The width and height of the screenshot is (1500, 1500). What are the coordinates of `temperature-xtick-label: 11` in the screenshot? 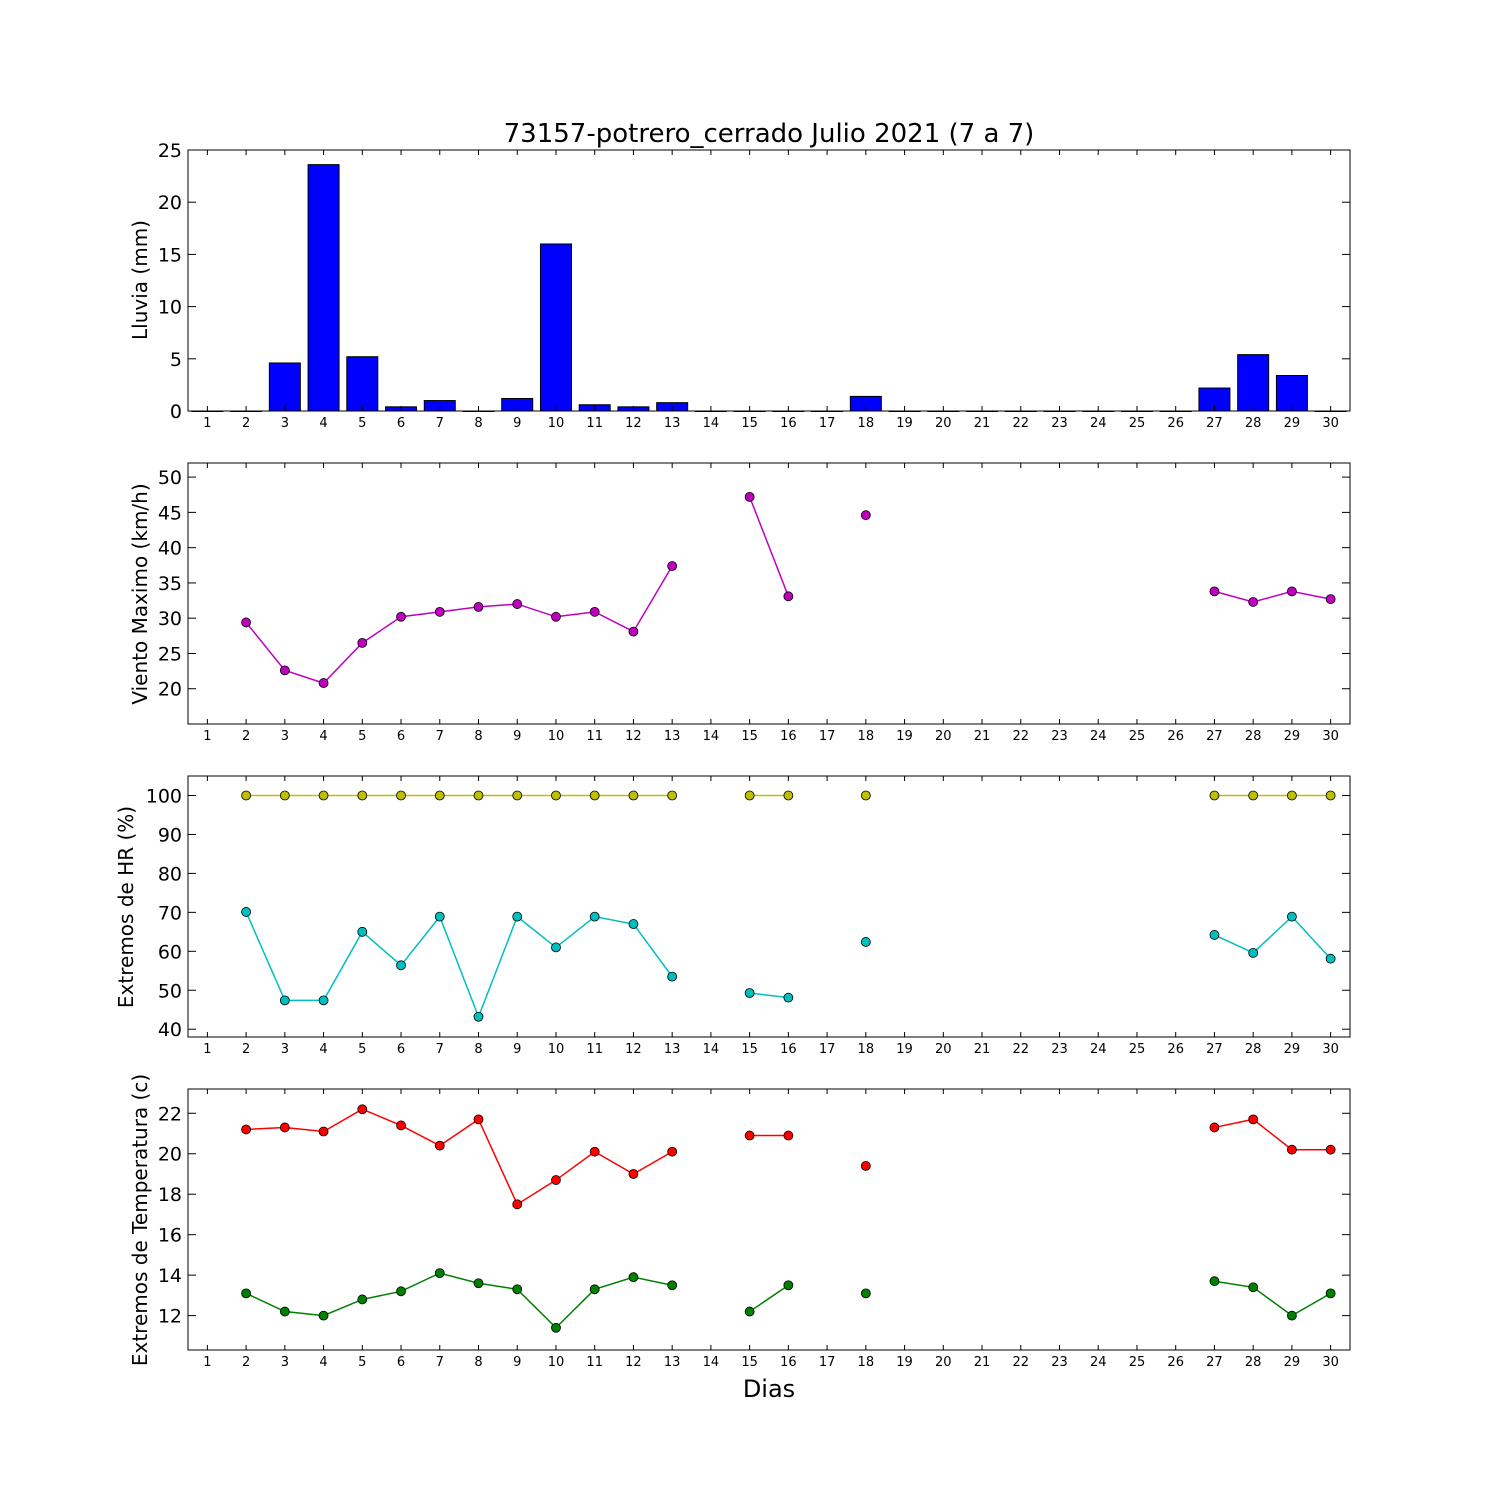 It's located at (594, 1362).